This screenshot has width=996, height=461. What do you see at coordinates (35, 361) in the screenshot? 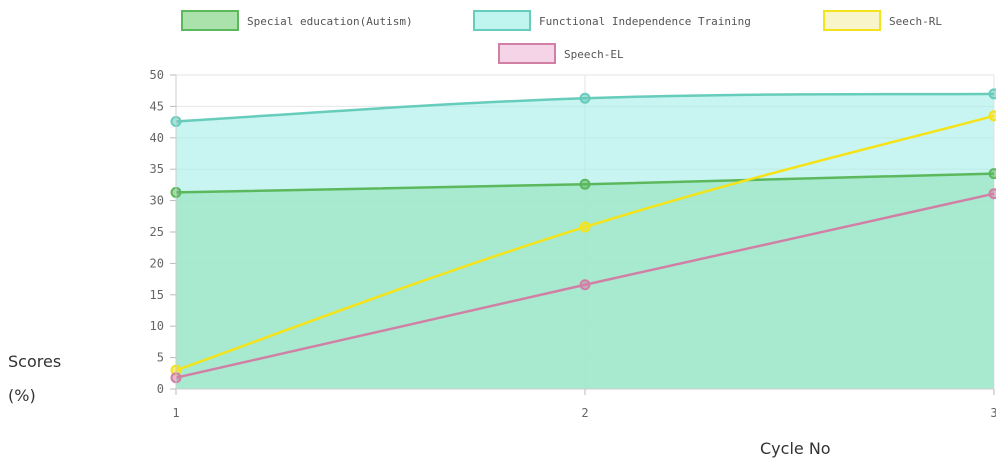
I see `y-axis-label-line-1: Scores` at bounding box center [35, 361].